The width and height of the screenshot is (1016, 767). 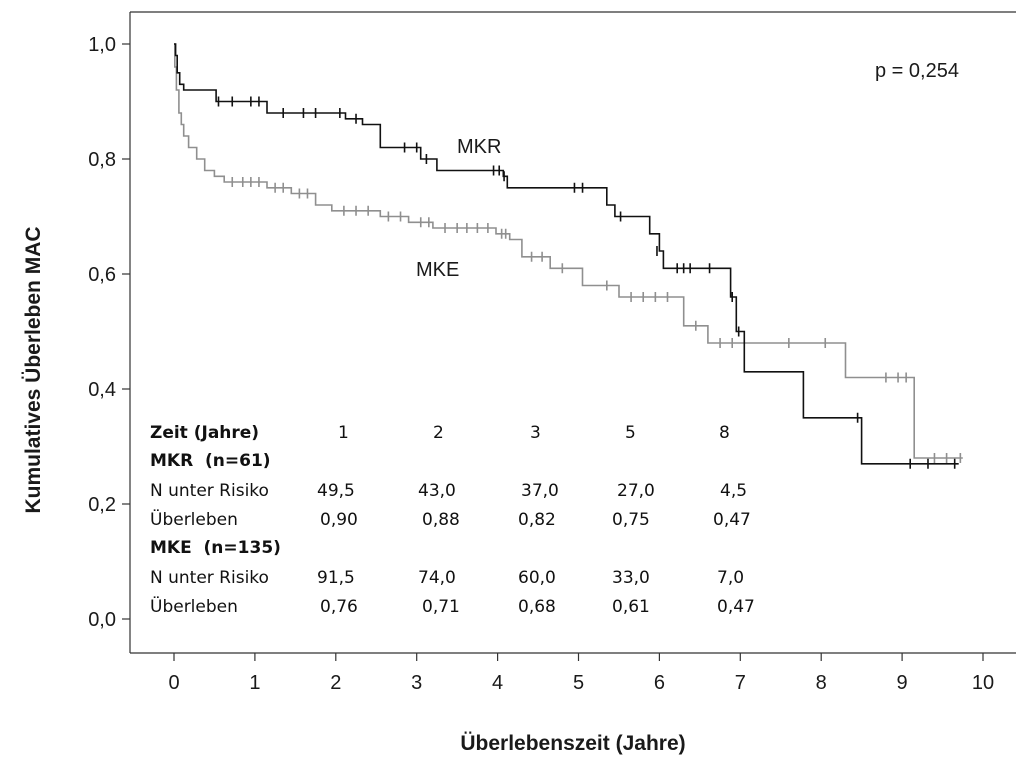 I want to click on series-label-mkr: MKR, so click(x=479, y=147).